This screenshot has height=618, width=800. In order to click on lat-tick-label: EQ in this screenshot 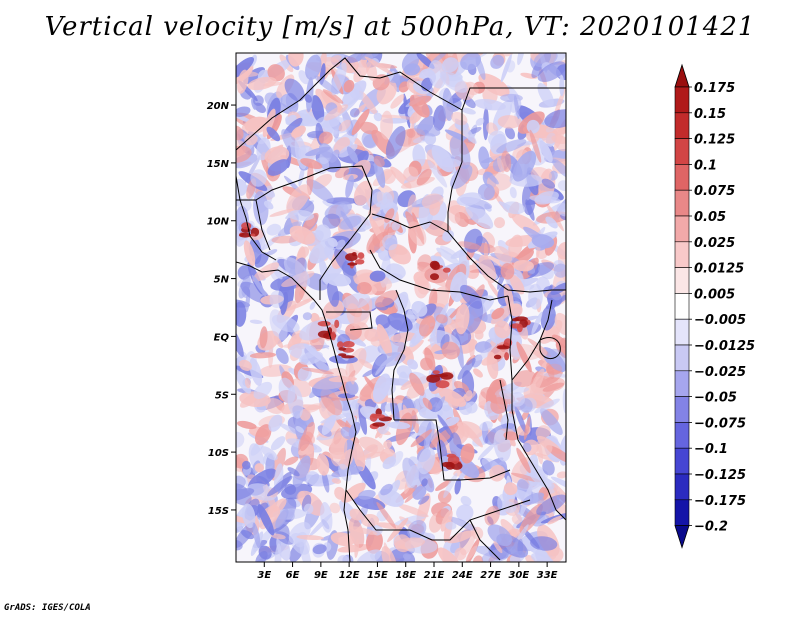, I will do `click(222, 337)`.